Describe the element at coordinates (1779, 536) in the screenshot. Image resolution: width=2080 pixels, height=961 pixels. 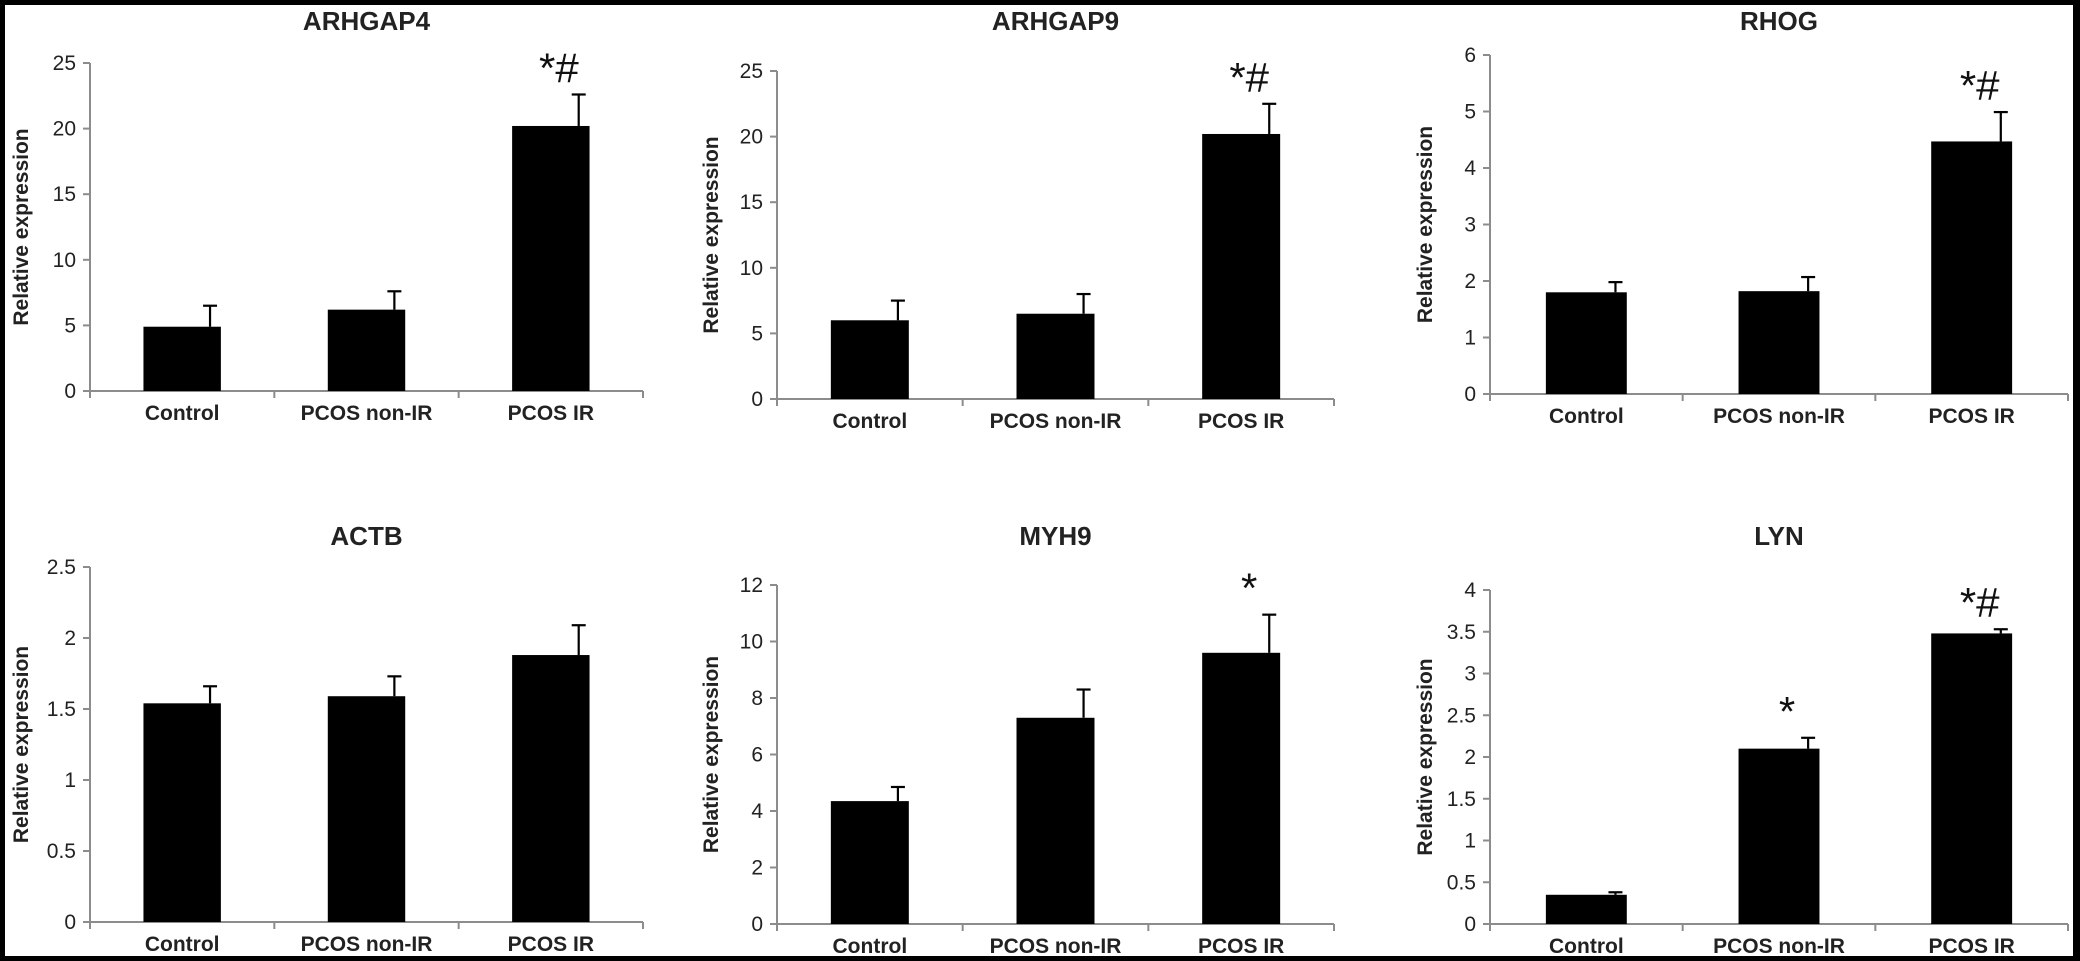
I see `chart-title: LYN` at that location.